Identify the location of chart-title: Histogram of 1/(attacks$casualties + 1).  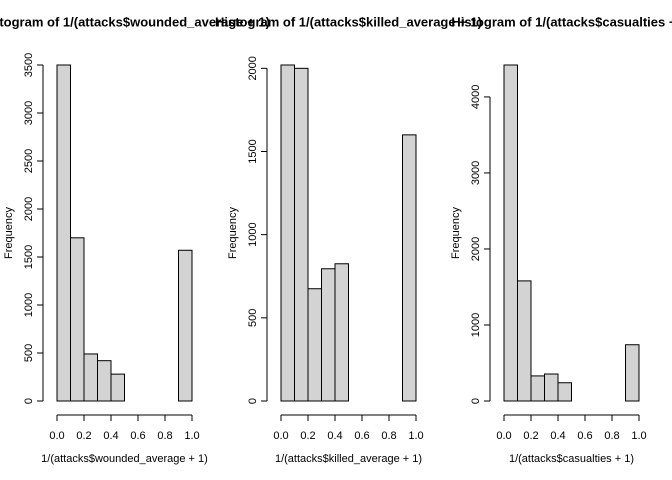
(561, 21).